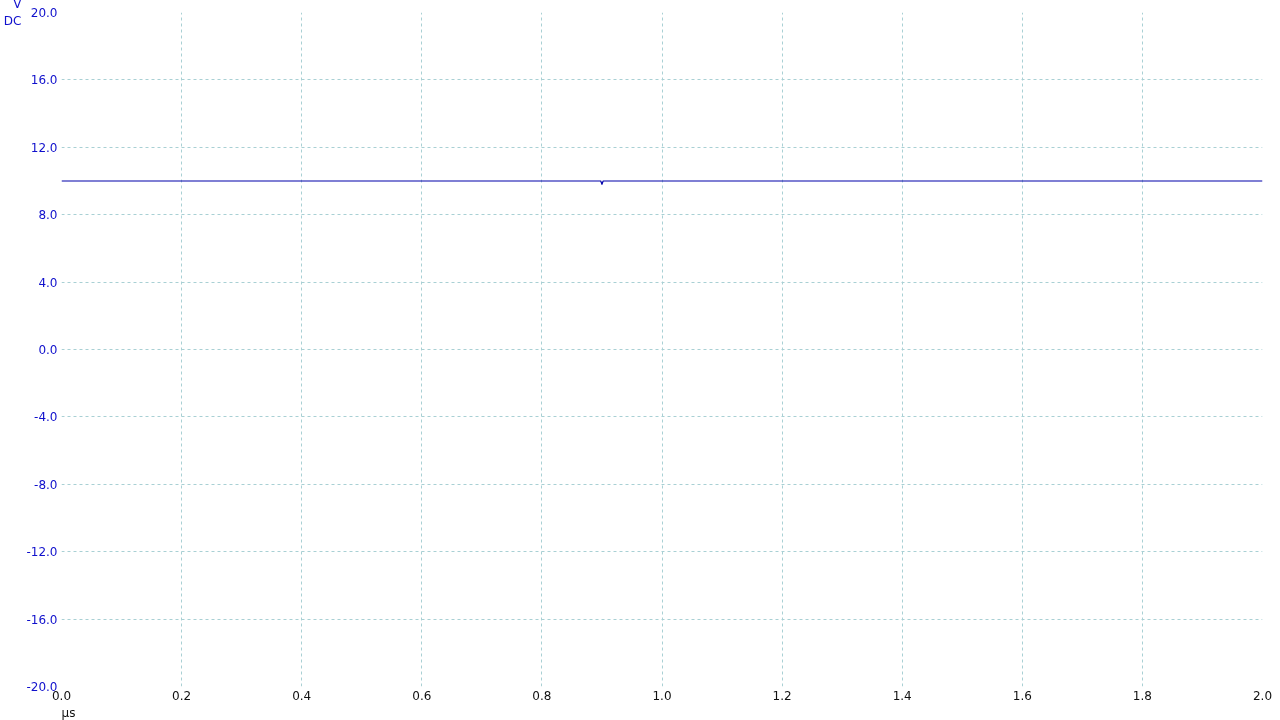 This screenshot has height=720, width=1280. I want to click on x-tick-label: 0.8, so click(542, 695).